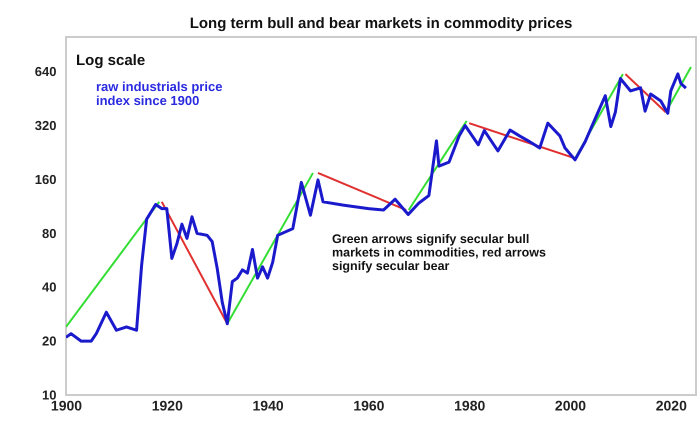 The width and height of the screenshot is (699, 429). What do you see at coordinates (111, 60) in the screenshot?
I see `annotation: Log scale` at bounding box center [111, 60].